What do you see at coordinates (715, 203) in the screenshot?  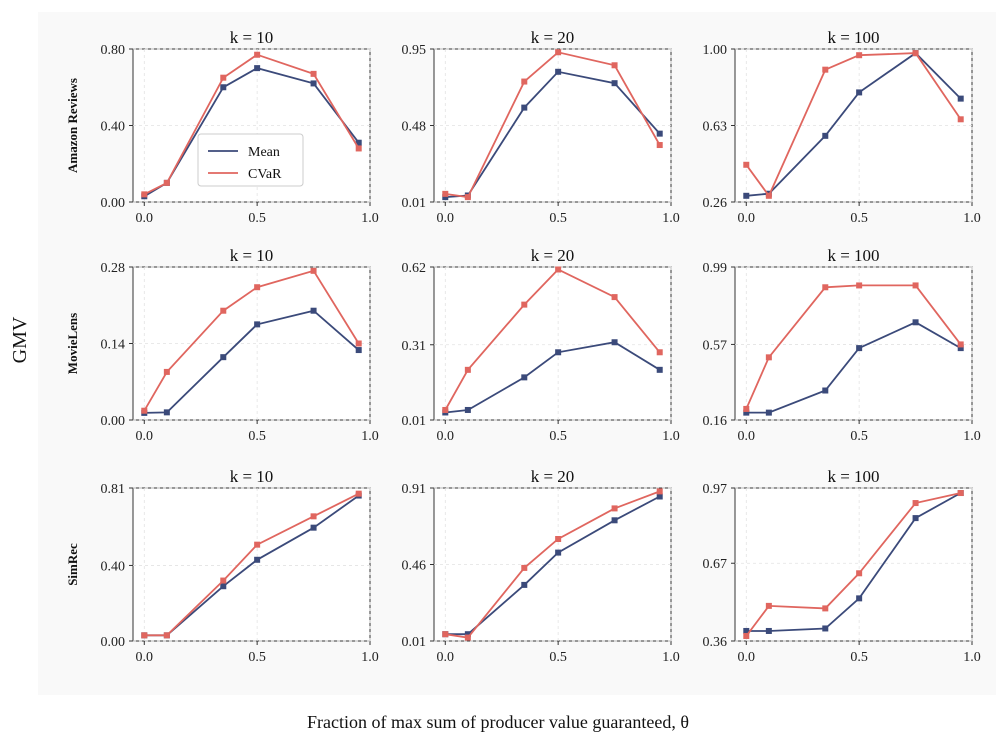 I see `y-tick-label: 0.26` at bounding box center [715, 203].